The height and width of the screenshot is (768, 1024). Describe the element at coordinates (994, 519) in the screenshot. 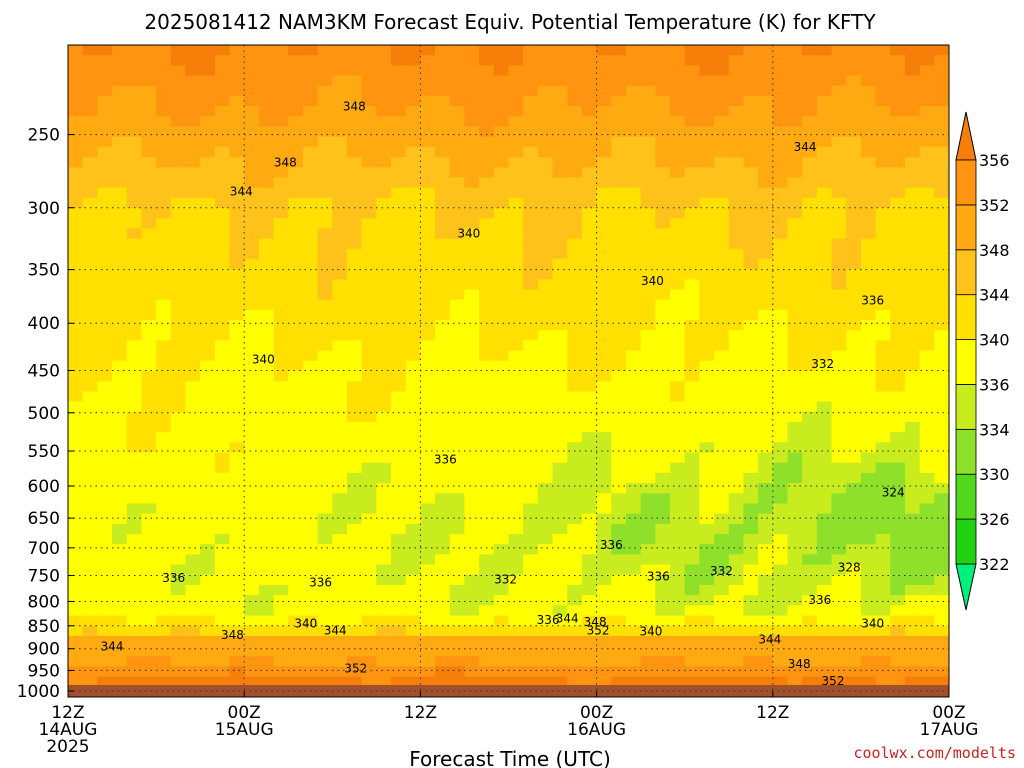

I see `colorbar-tick-label: 326` at that location.